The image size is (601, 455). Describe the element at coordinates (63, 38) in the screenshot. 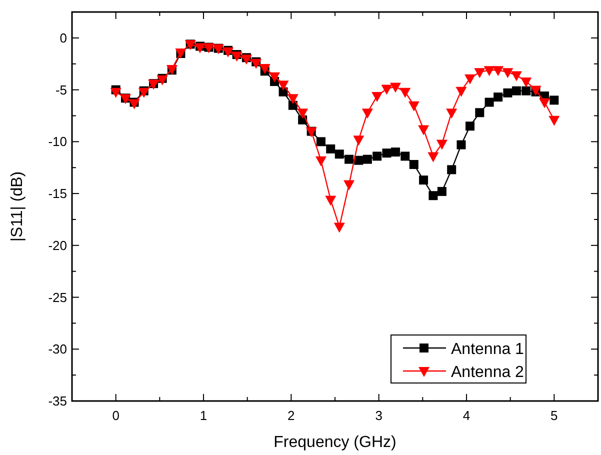

I see `y-tick-label: 0` at that location.